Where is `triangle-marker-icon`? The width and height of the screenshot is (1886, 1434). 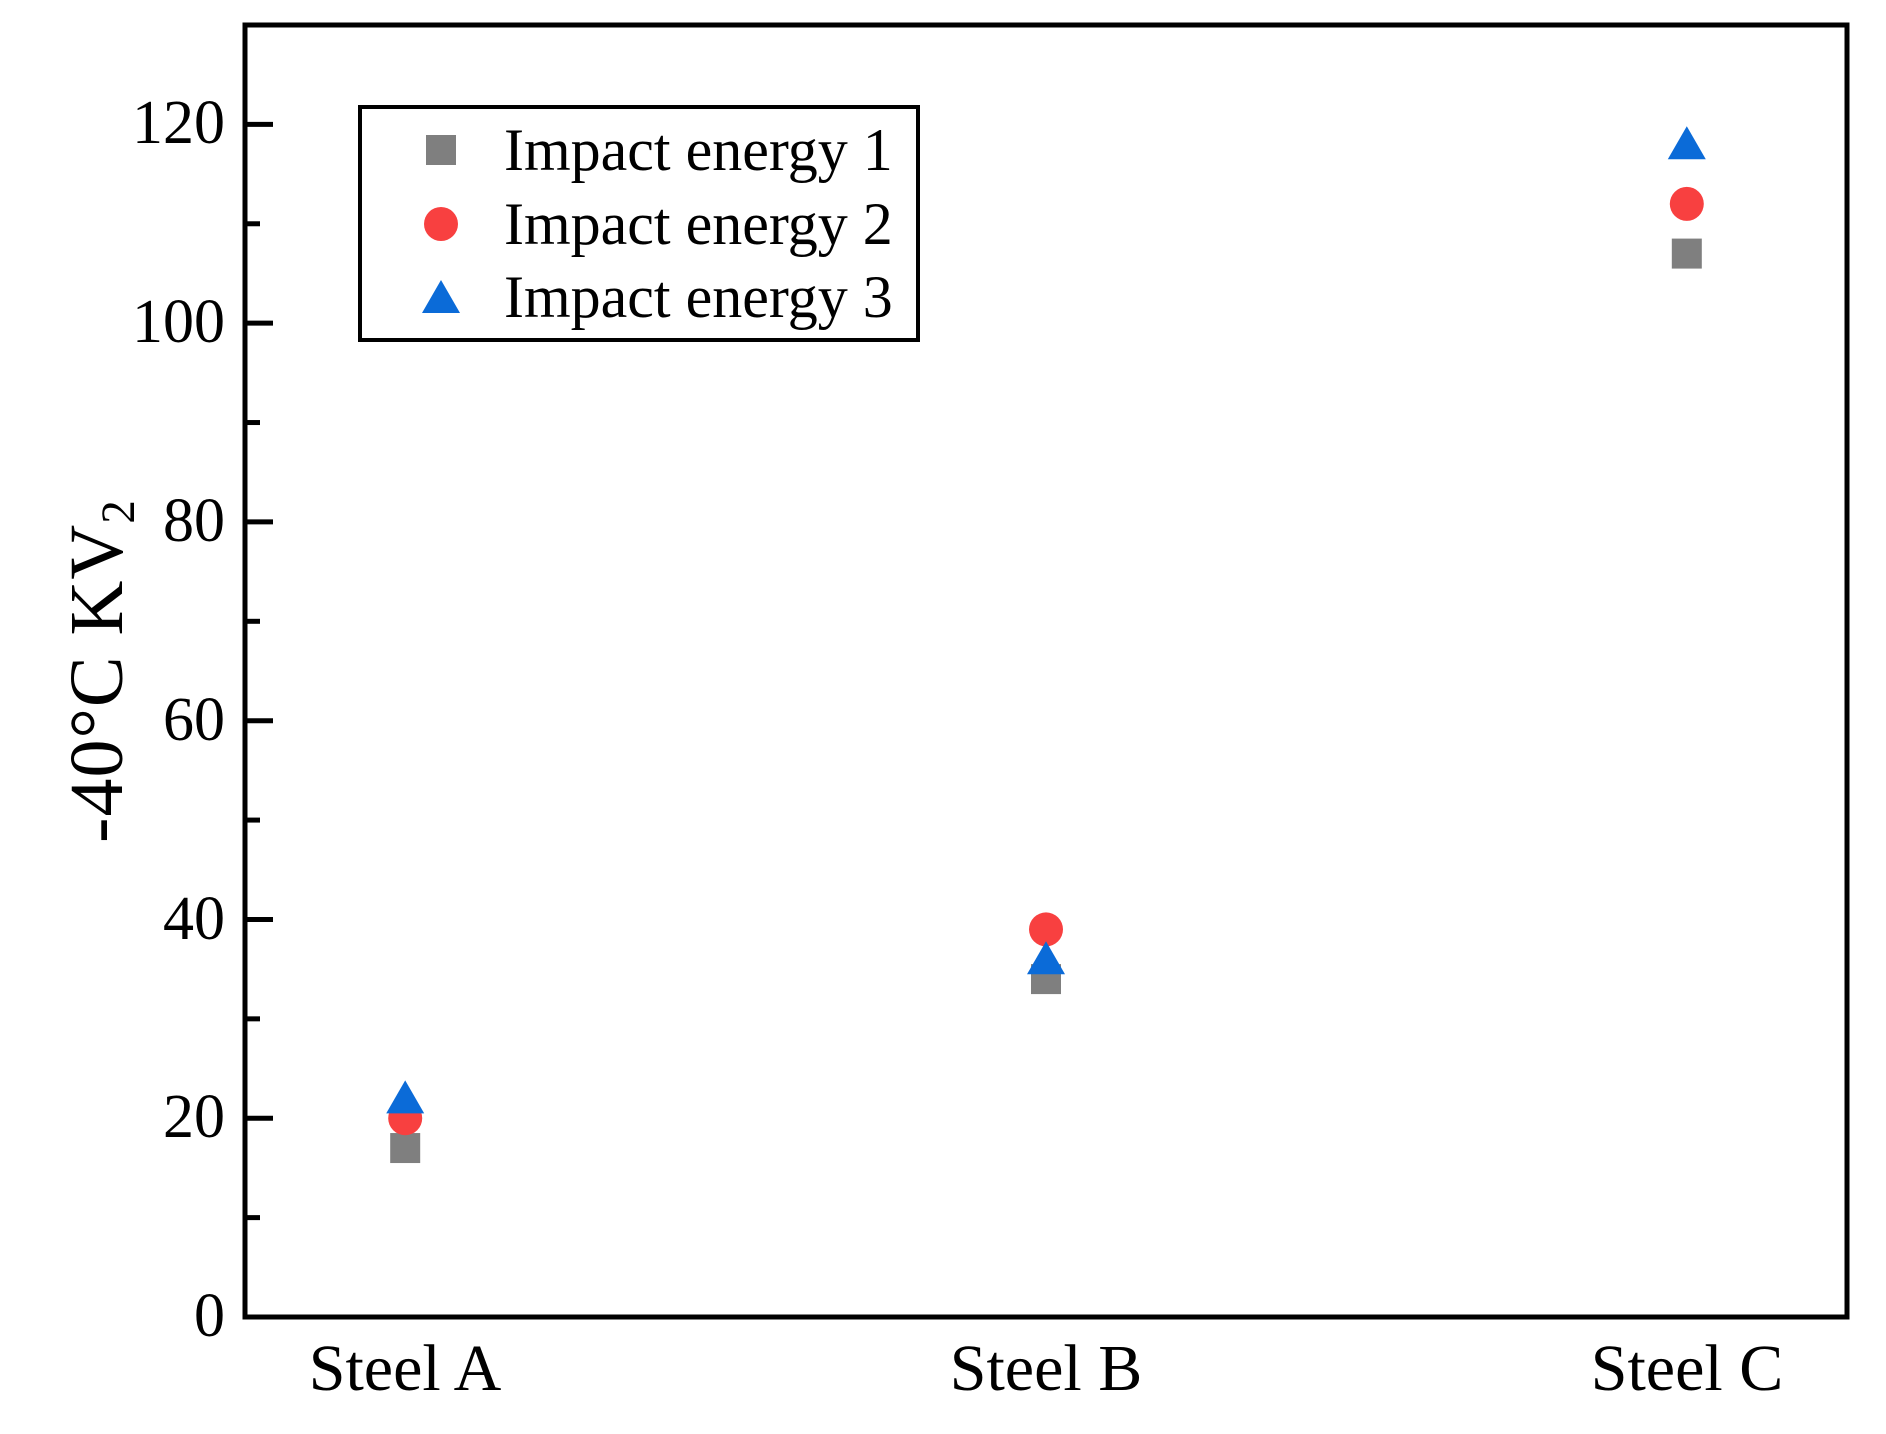
triangle-marker-icon is located at coordinates (441, 297).